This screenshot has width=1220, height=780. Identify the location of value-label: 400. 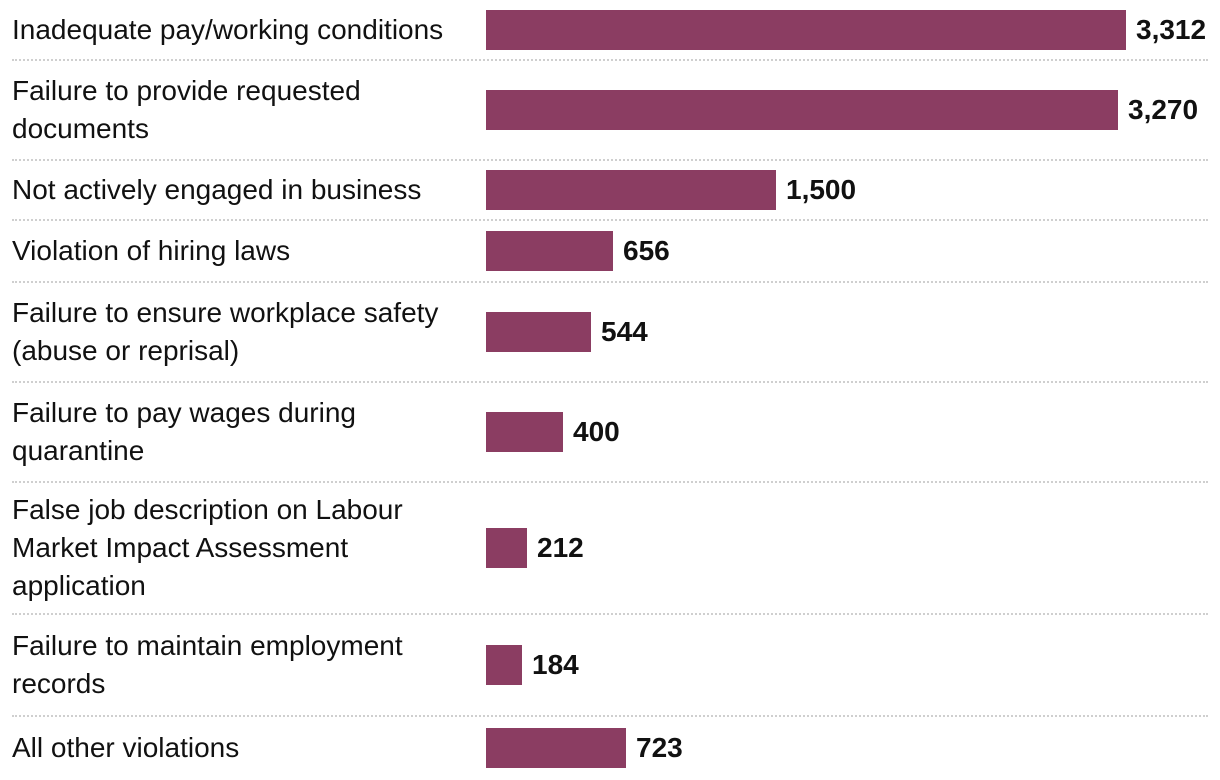
(596, 431).